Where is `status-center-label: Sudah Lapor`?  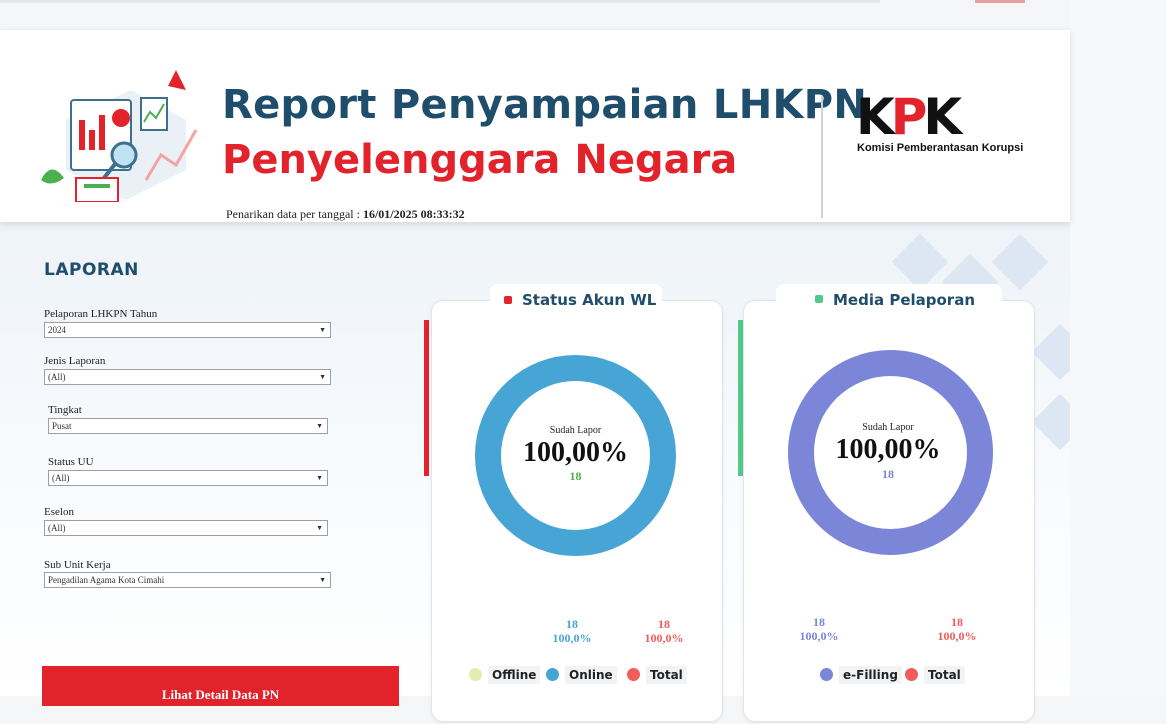 status-center-label: Sudah Lapor is located at coordinates (575, 430).